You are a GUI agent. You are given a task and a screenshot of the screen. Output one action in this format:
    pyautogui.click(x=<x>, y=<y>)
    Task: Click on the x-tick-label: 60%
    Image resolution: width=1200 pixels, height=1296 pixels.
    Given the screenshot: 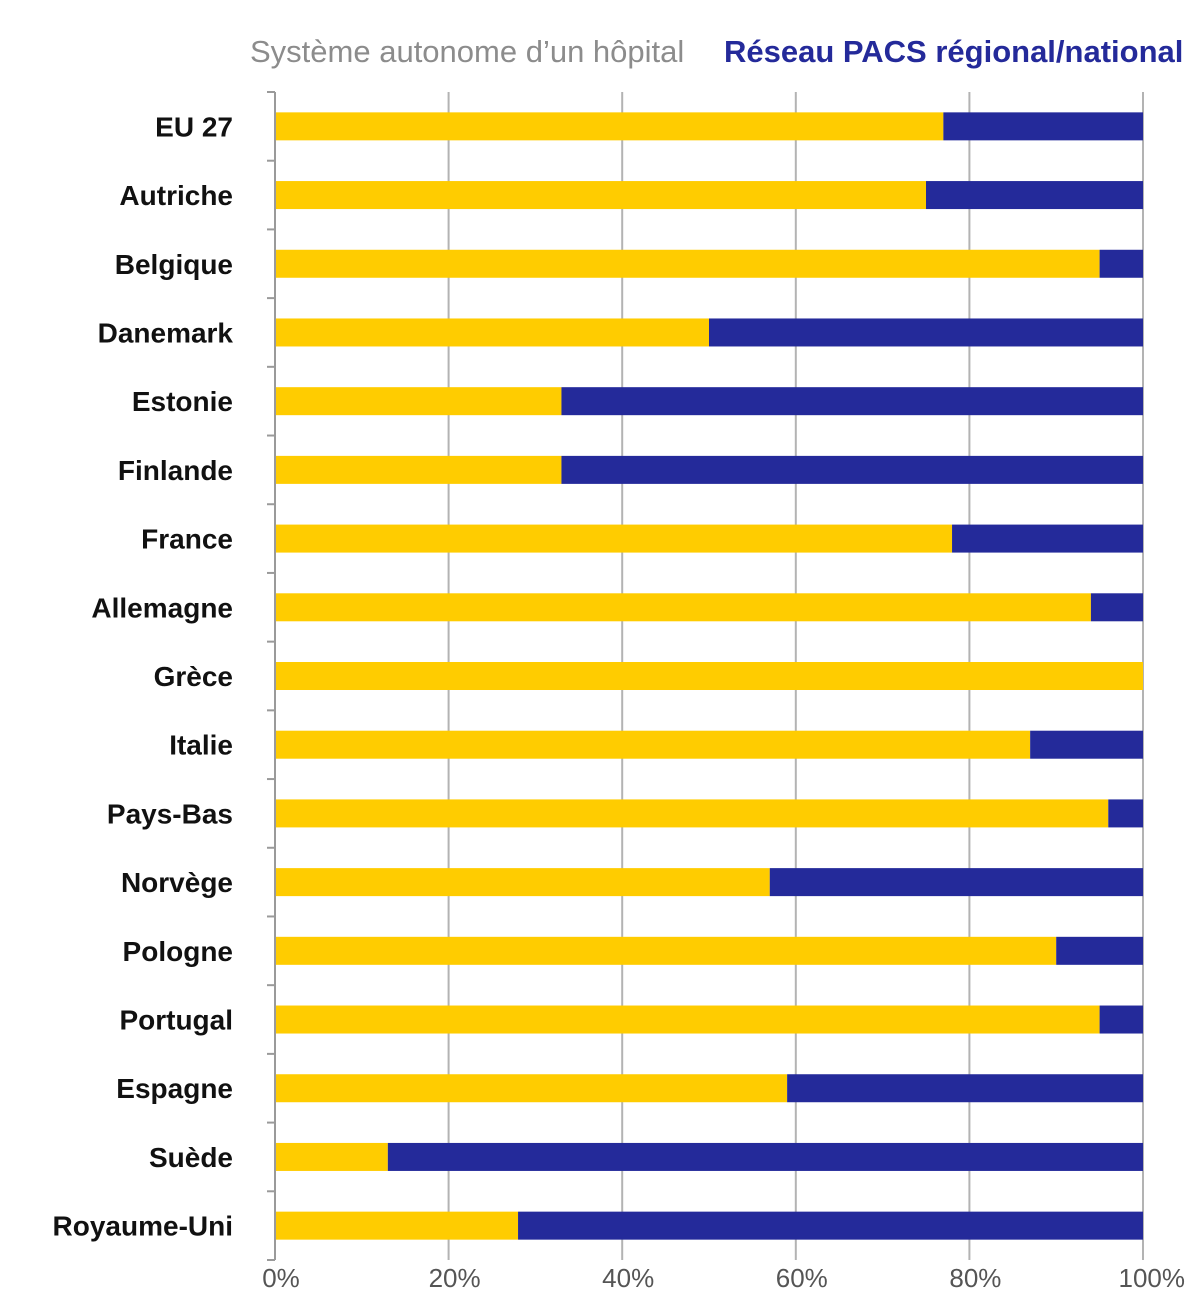 What is the action you would take?
    pyautogui.click(x=802, y=1278)
    